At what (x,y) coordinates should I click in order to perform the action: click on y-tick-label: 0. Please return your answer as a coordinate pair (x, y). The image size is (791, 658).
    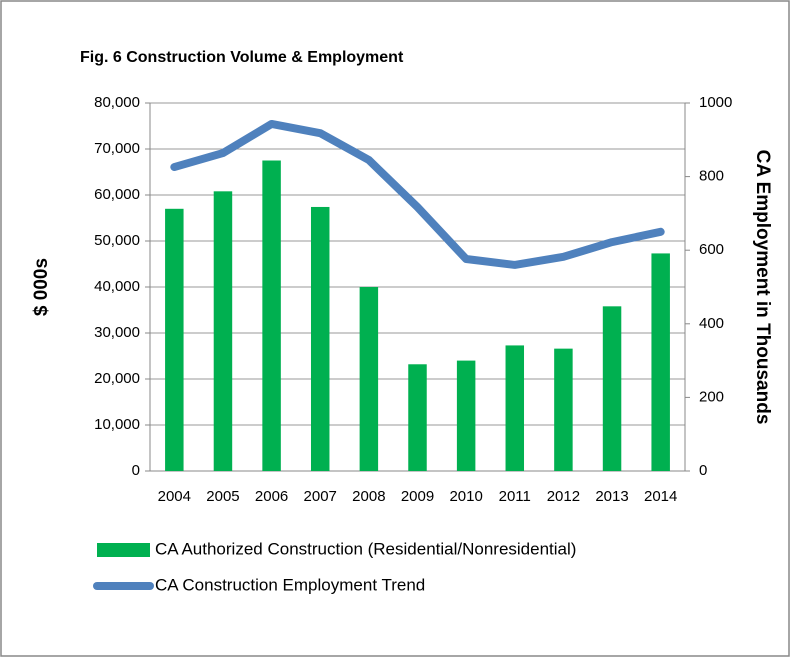
    Looking at the image, I should click on (136, 470).